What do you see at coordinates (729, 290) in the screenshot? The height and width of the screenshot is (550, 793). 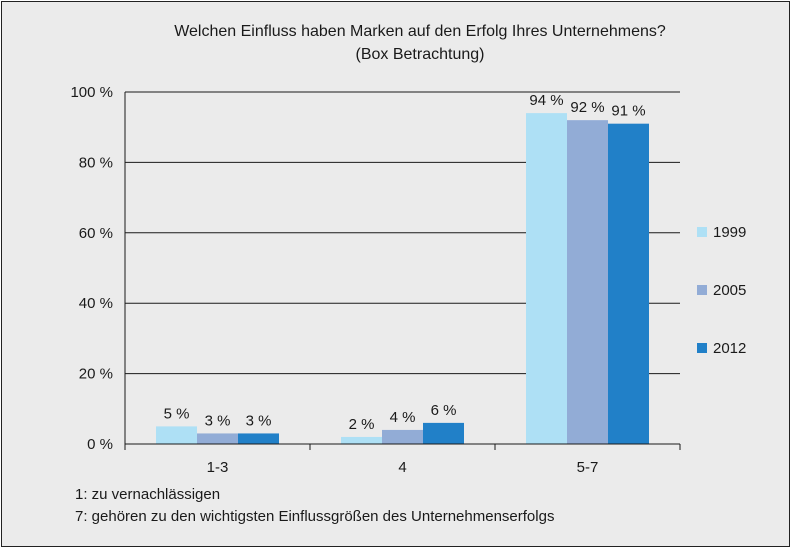 I see `legend-label: 2005` at bounding box center [729, 290].